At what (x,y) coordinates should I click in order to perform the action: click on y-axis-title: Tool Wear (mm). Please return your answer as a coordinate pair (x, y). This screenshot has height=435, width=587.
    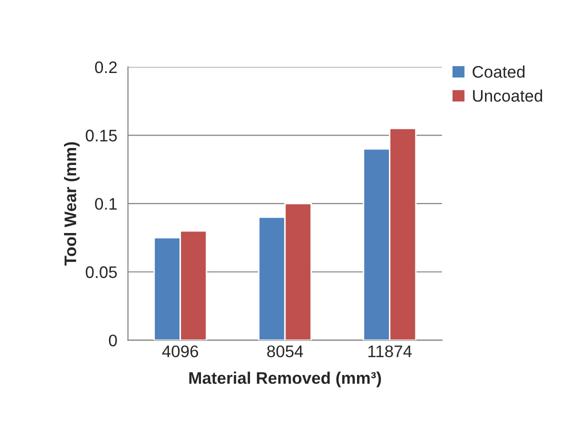
    Looking at the image, I should click on (72, 204).